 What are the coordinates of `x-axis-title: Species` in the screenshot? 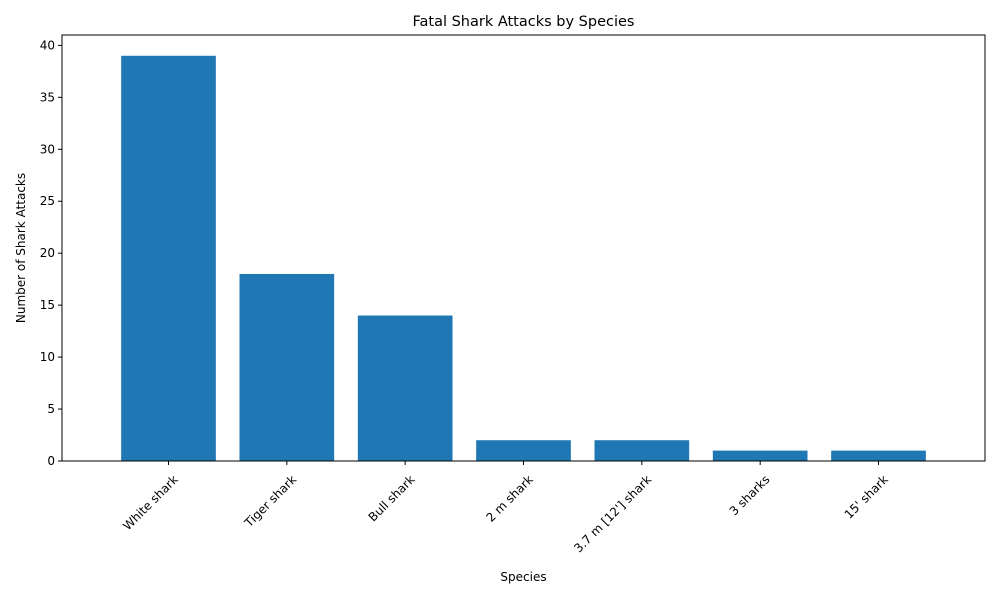 It's located at (523, 577).